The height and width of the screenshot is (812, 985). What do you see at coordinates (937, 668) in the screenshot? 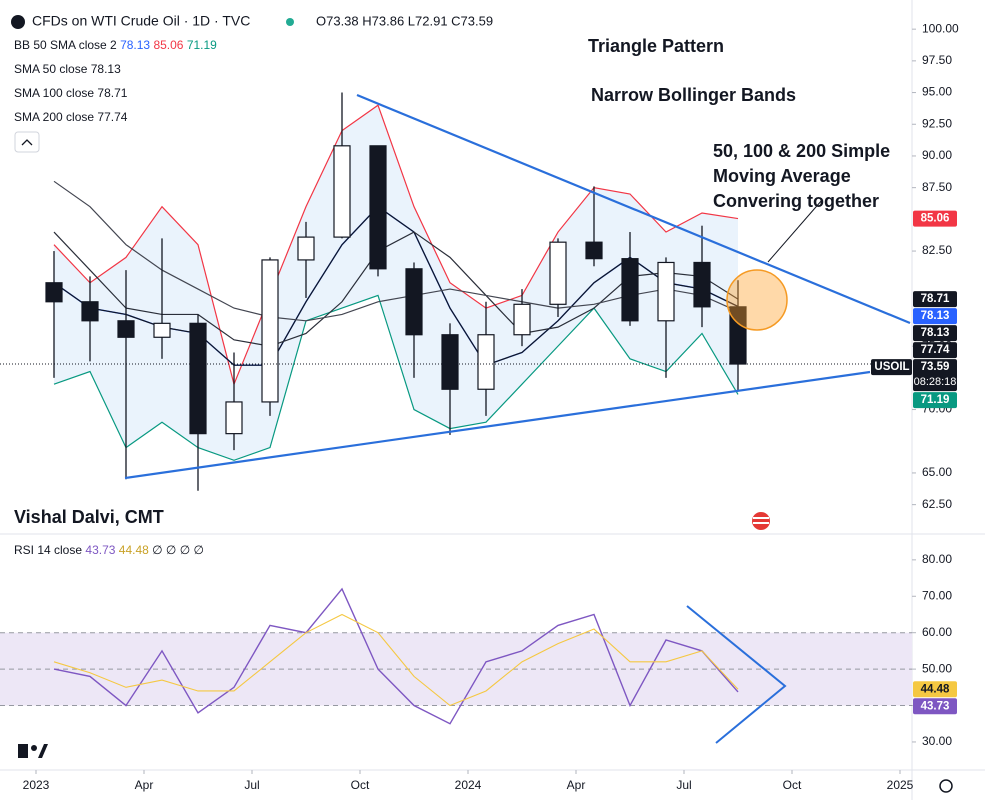
I see `y-tick-label: 50.00` at bounding box center [937, 668].